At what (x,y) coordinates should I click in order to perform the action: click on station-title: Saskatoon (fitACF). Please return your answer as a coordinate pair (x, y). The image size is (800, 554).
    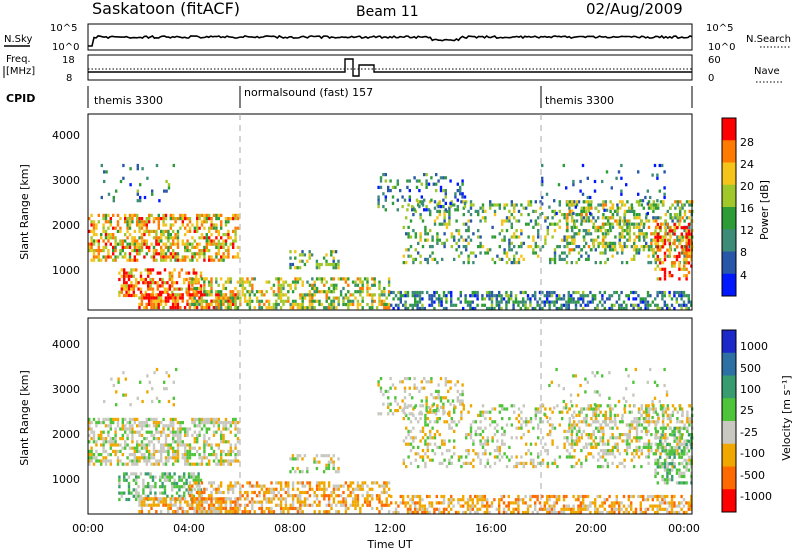
    Looking at the image, I should click on (166, 9).